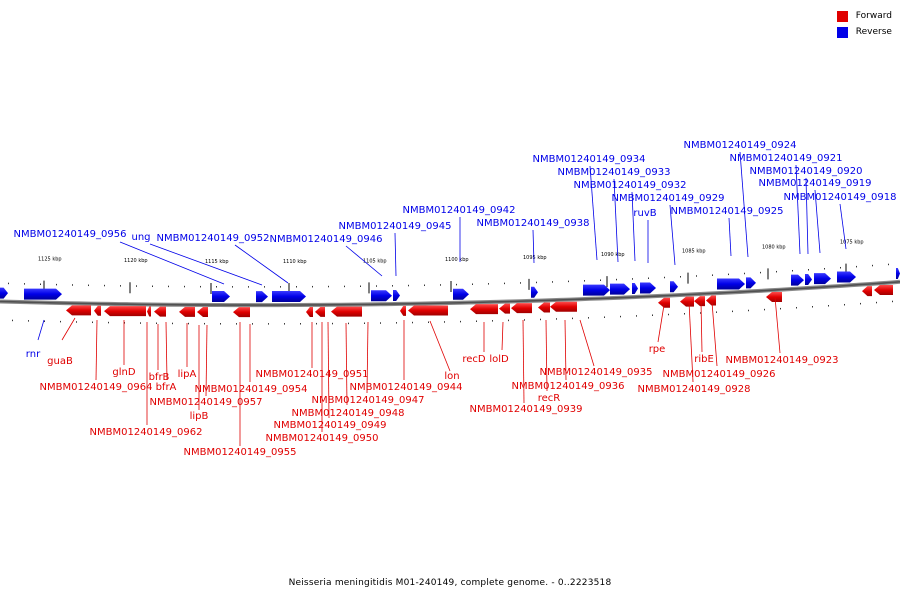 The image size is (900, 600). I want to click on gene-label: recR, so click(549, 398).